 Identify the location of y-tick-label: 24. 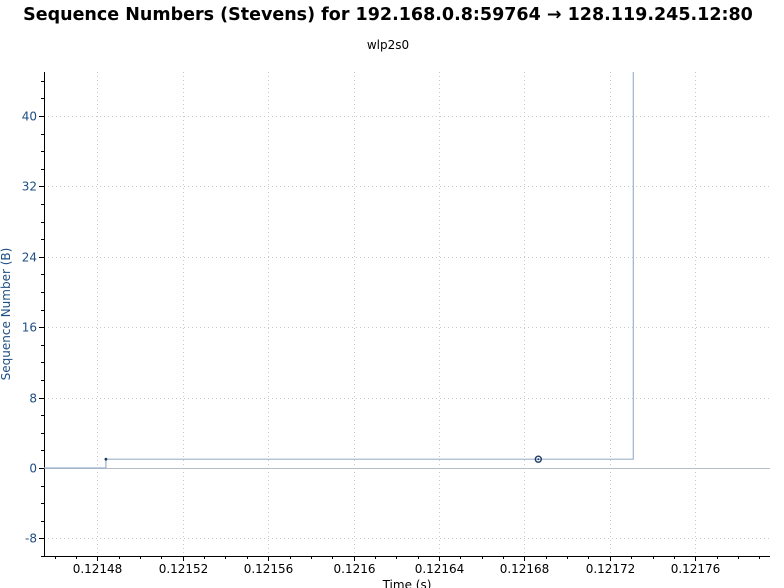
(29, 258).